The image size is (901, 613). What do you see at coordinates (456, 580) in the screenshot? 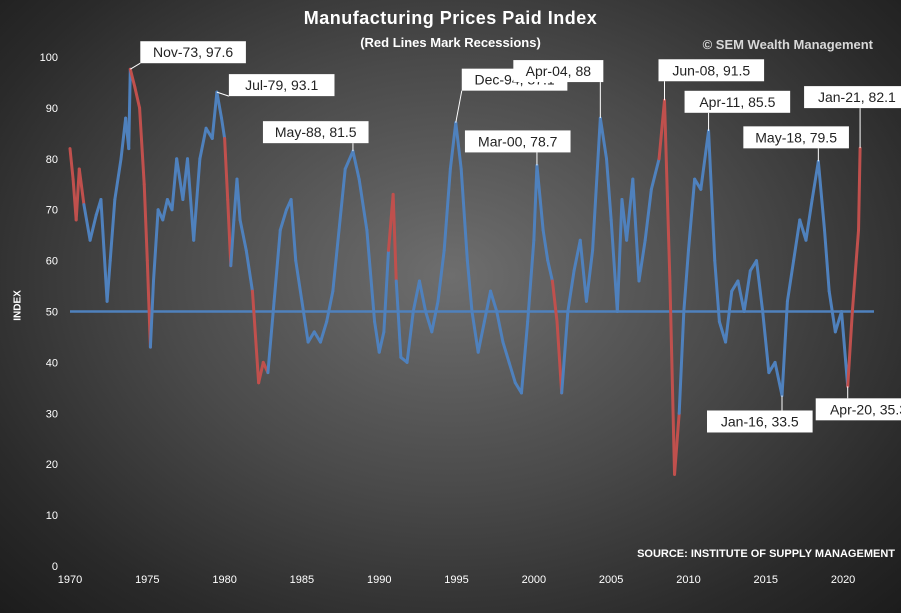
I see `x-tick-label: 1995` at bounding box center [456, 580].